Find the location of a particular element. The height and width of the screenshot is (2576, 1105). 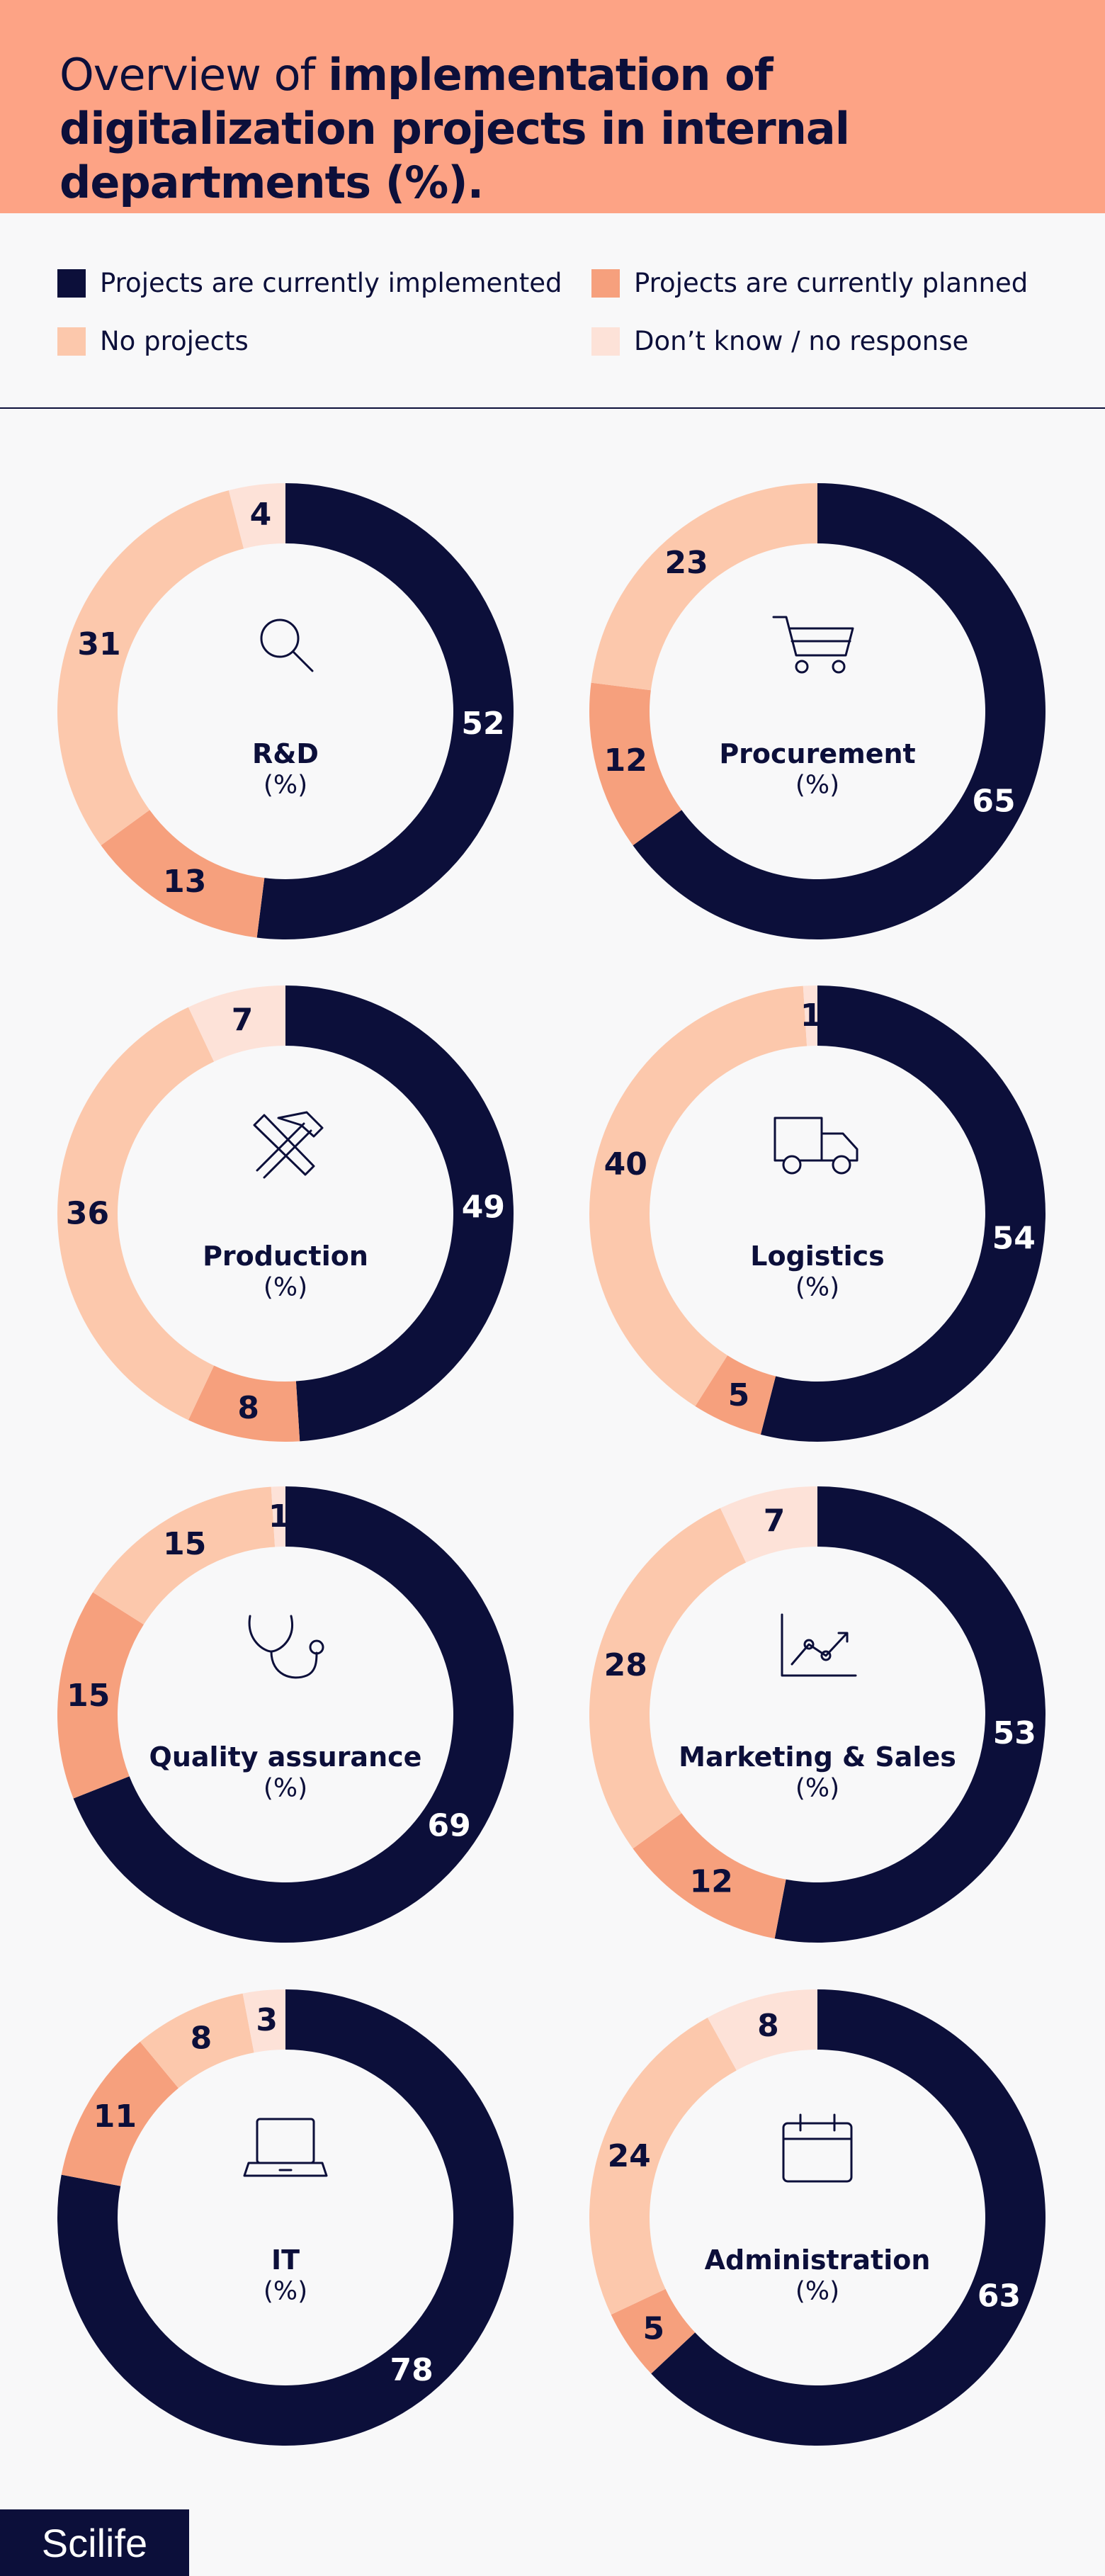

data-label: 54 is located at coordinates (1014, 1239).